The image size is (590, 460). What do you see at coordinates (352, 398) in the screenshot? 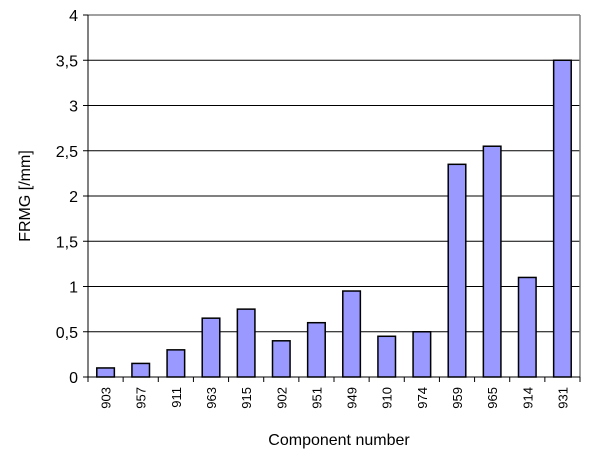
I see `x-tick-label: 949` at bounding box center [352, 398].